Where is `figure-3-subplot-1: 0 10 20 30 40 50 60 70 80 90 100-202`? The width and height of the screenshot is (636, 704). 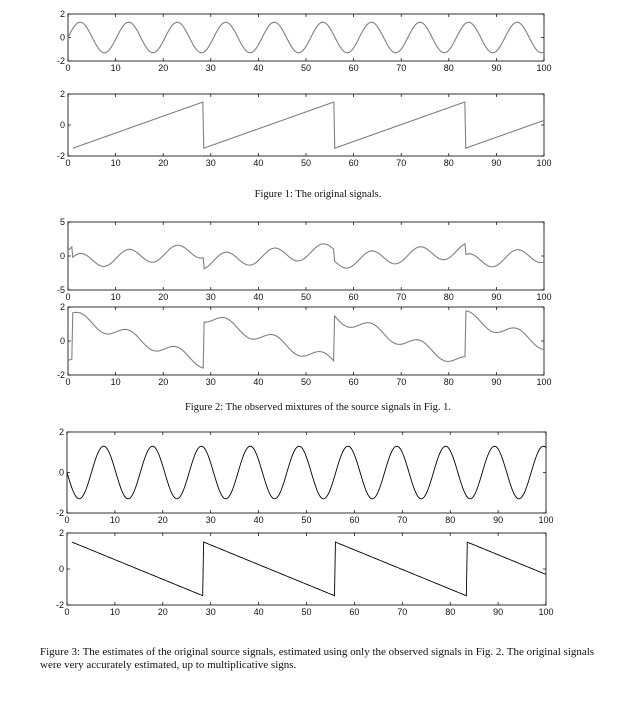
figure-3-subplot-1: 0 10 20 30 40 50 60 70 80 90 100-202 is located at coordinates (305, 476).